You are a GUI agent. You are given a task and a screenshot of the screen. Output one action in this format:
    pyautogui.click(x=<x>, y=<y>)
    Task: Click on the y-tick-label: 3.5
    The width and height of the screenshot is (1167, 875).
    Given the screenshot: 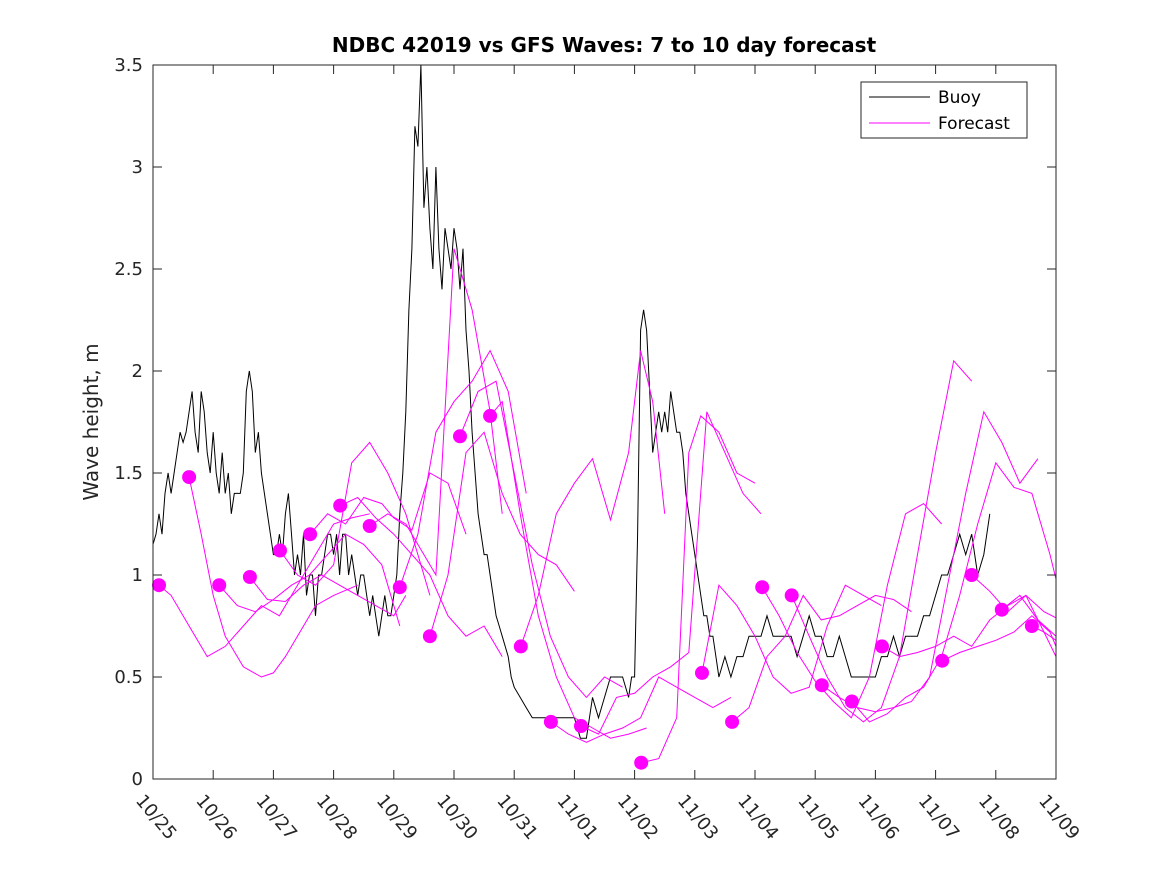 What is the action you would take?
    pyautogui.click(x=128, y=65)
    